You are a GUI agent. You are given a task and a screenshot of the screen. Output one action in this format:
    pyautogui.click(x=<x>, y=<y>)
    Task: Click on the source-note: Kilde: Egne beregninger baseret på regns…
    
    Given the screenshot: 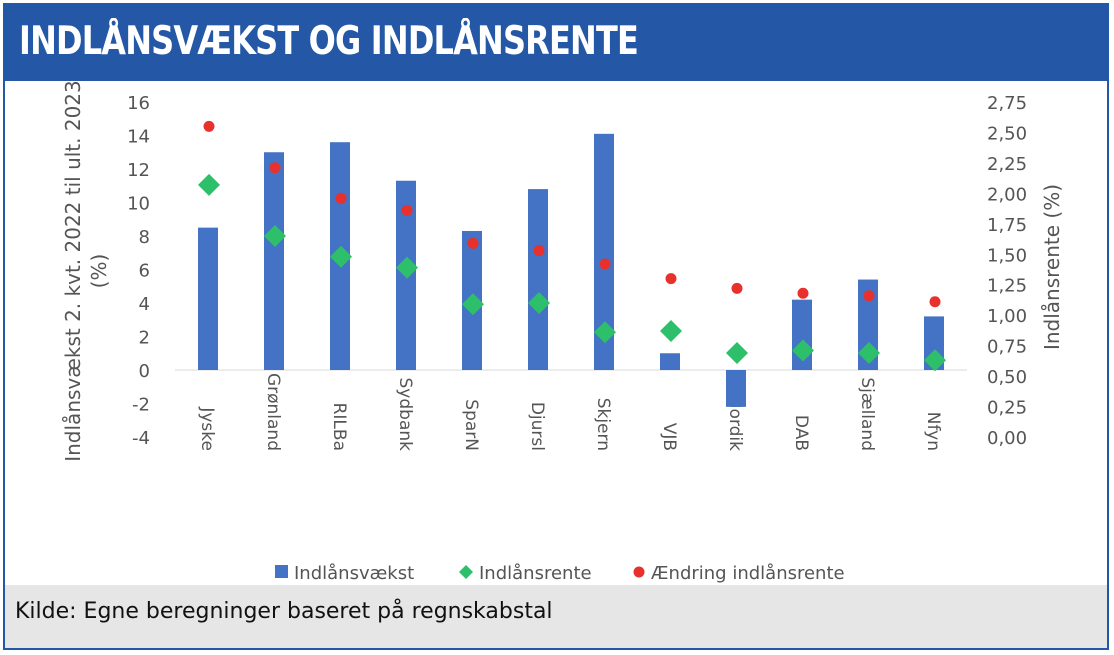 What is the action you would take?
    pyautogui.click(x=284, y=611)
    